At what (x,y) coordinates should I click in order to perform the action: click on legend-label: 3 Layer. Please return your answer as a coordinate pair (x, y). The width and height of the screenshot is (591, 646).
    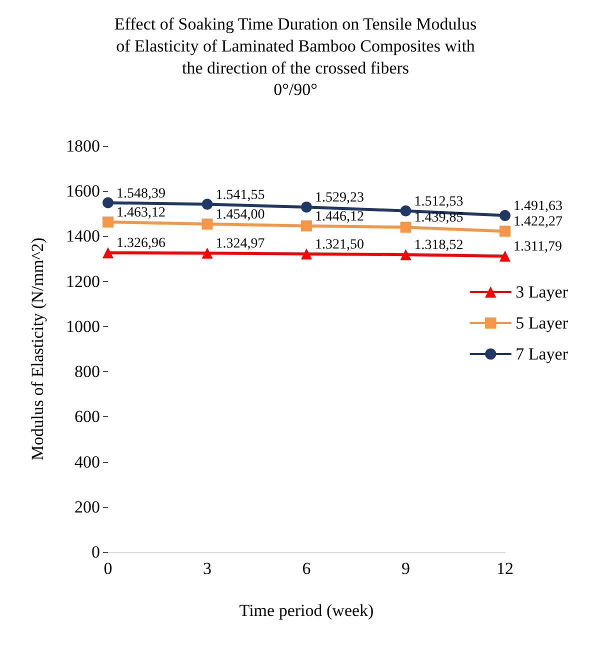
    Looking at the image, I should click on (542, 292).